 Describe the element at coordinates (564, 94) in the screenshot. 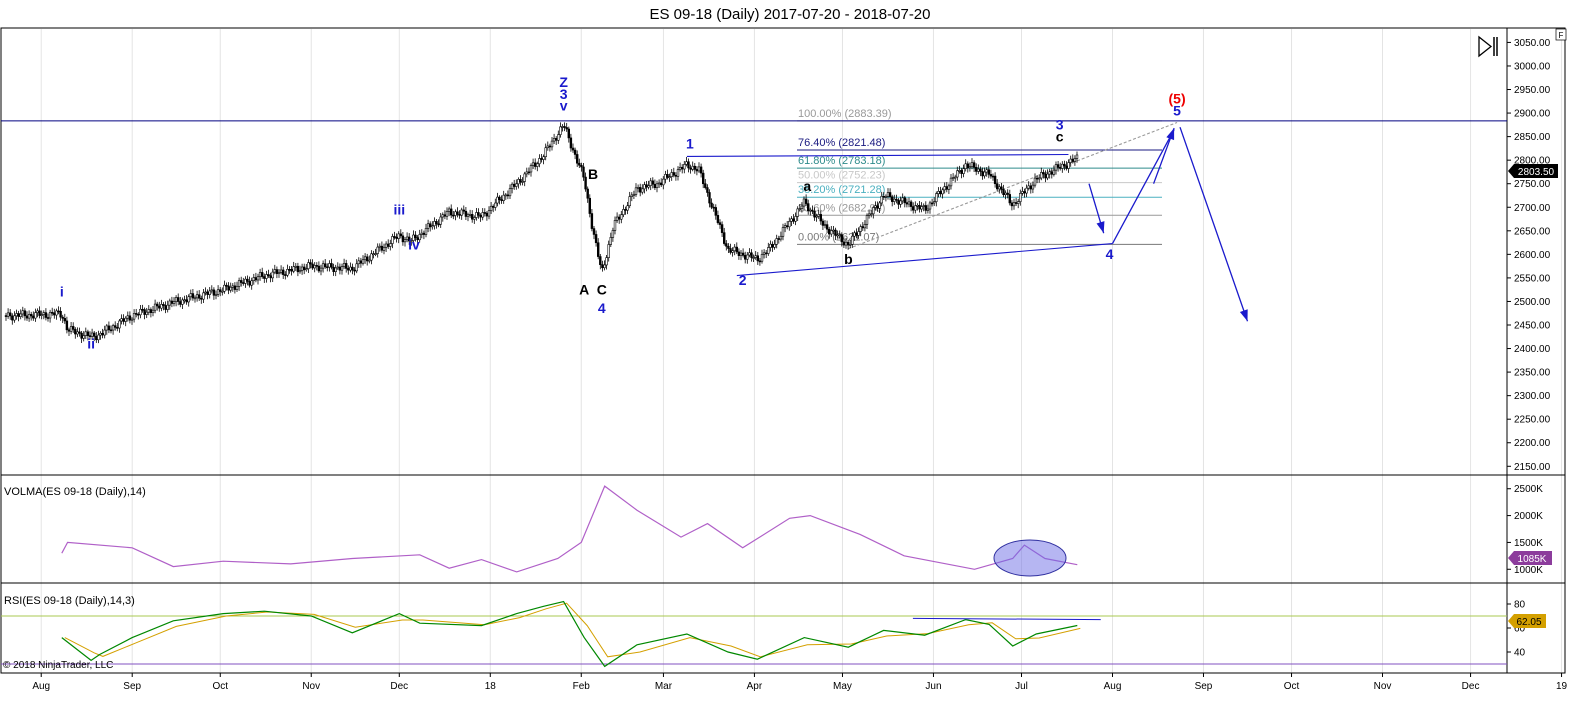

I see `wave-label: 3` at that location.